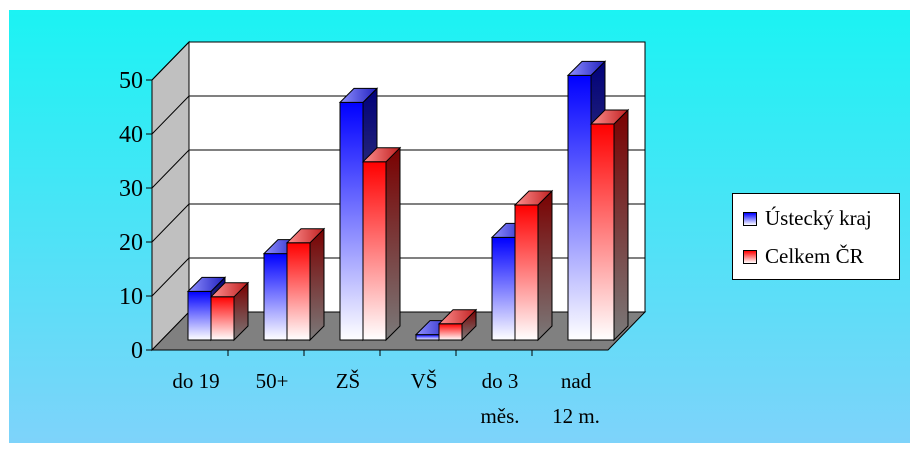 Image resolution: width=914 pixels, height=454 pixels. Describe the element at coordinates (131, 297) in the screenshot. I see `y-tick-label: 10` at that location.